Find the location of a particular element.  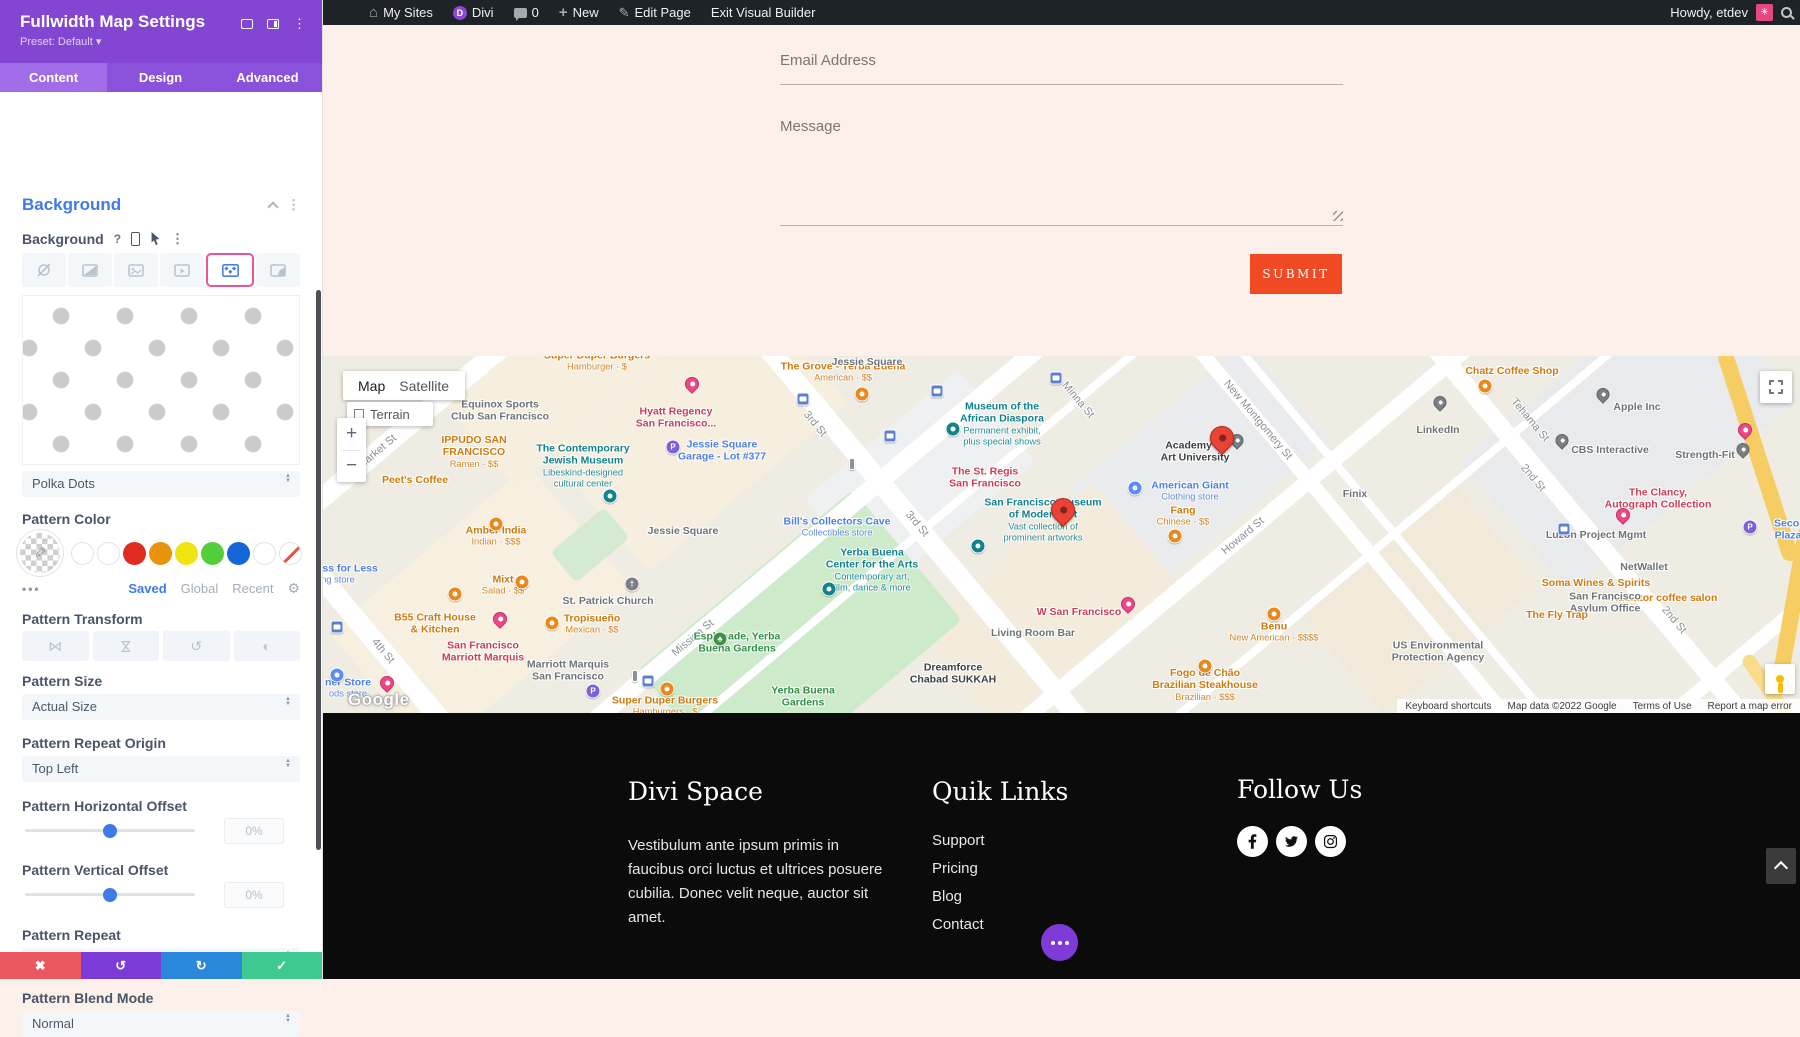

flip-vertical-button: ⋈ is located at coordinates (125, 646).